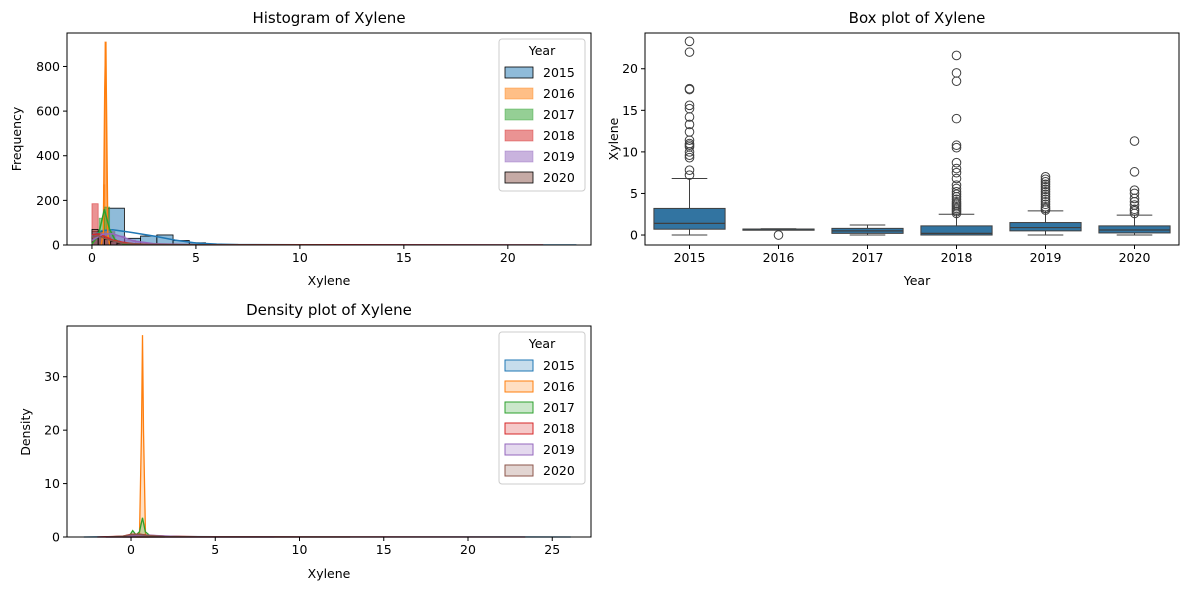  Describe the element at coordinates (300, 549) in the screenshot. I see `x-tick-label: 10` at that location.